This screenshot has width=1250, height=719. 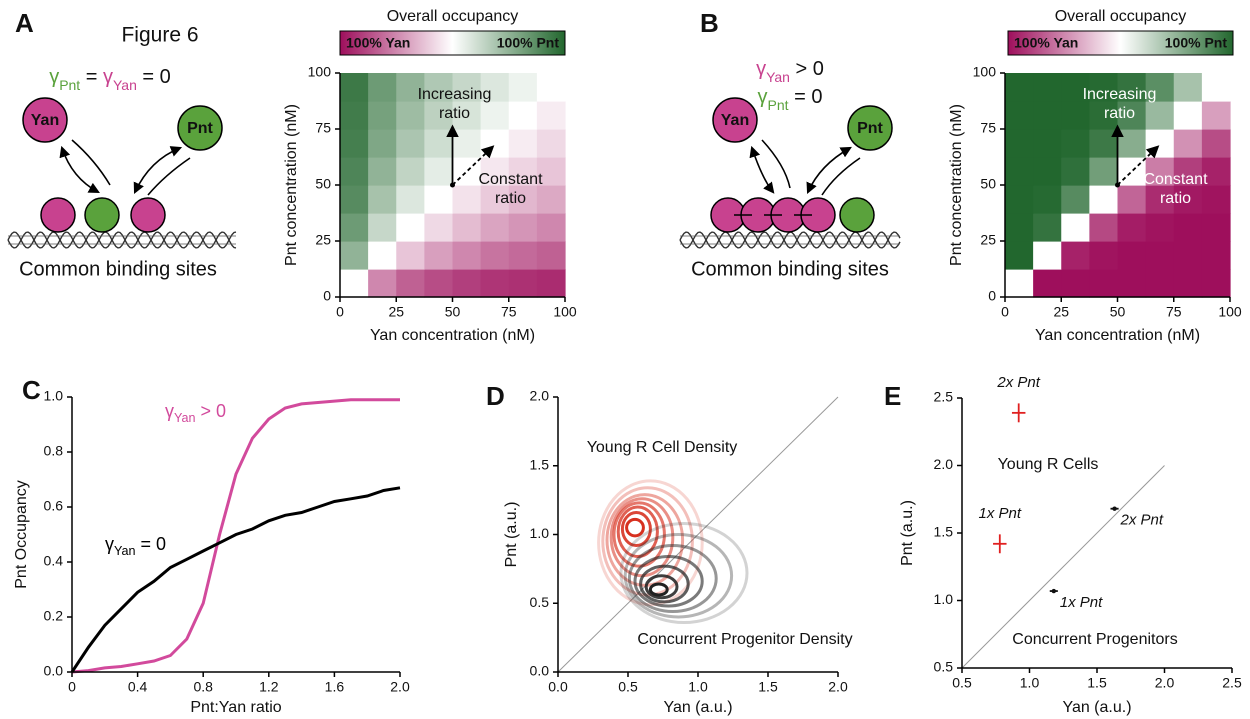 I want to click on y-axis-label: Pnt (a.u.), so click(x=511, y=535).